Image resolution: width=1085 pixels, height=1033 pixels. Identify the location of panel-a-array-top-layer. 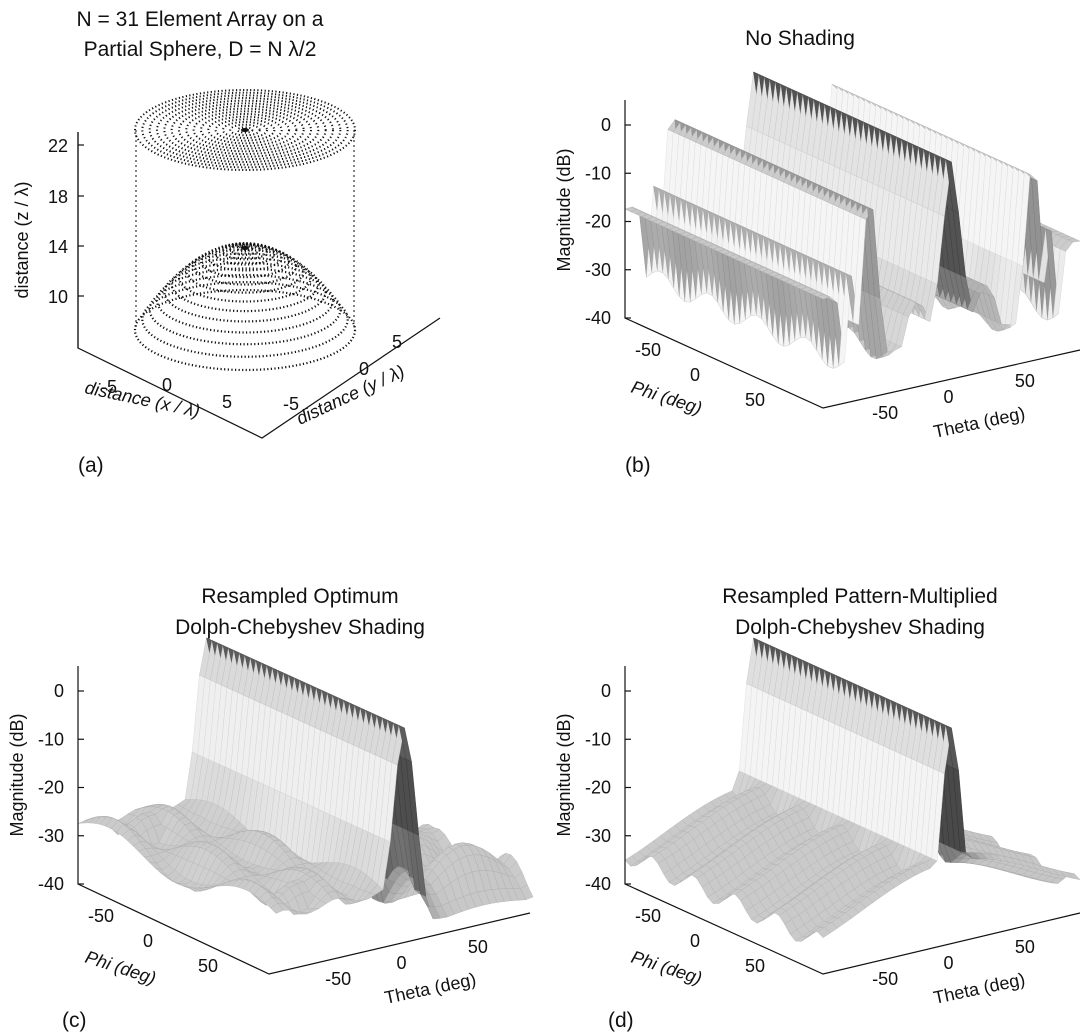
(245, 130).